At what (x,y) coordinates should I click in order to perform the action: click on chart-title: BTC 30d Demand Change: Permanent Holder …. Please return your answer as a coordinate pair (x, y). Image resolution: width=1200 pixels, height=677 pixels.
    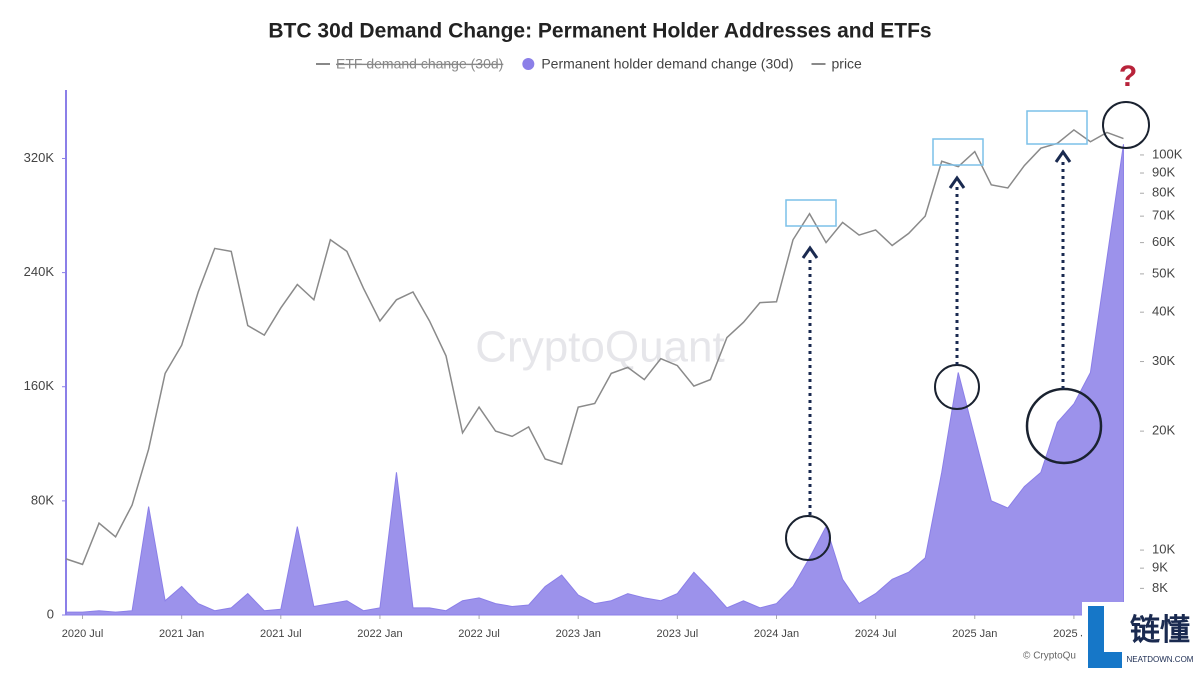
    Looking at the image, I should click on (599, 31).